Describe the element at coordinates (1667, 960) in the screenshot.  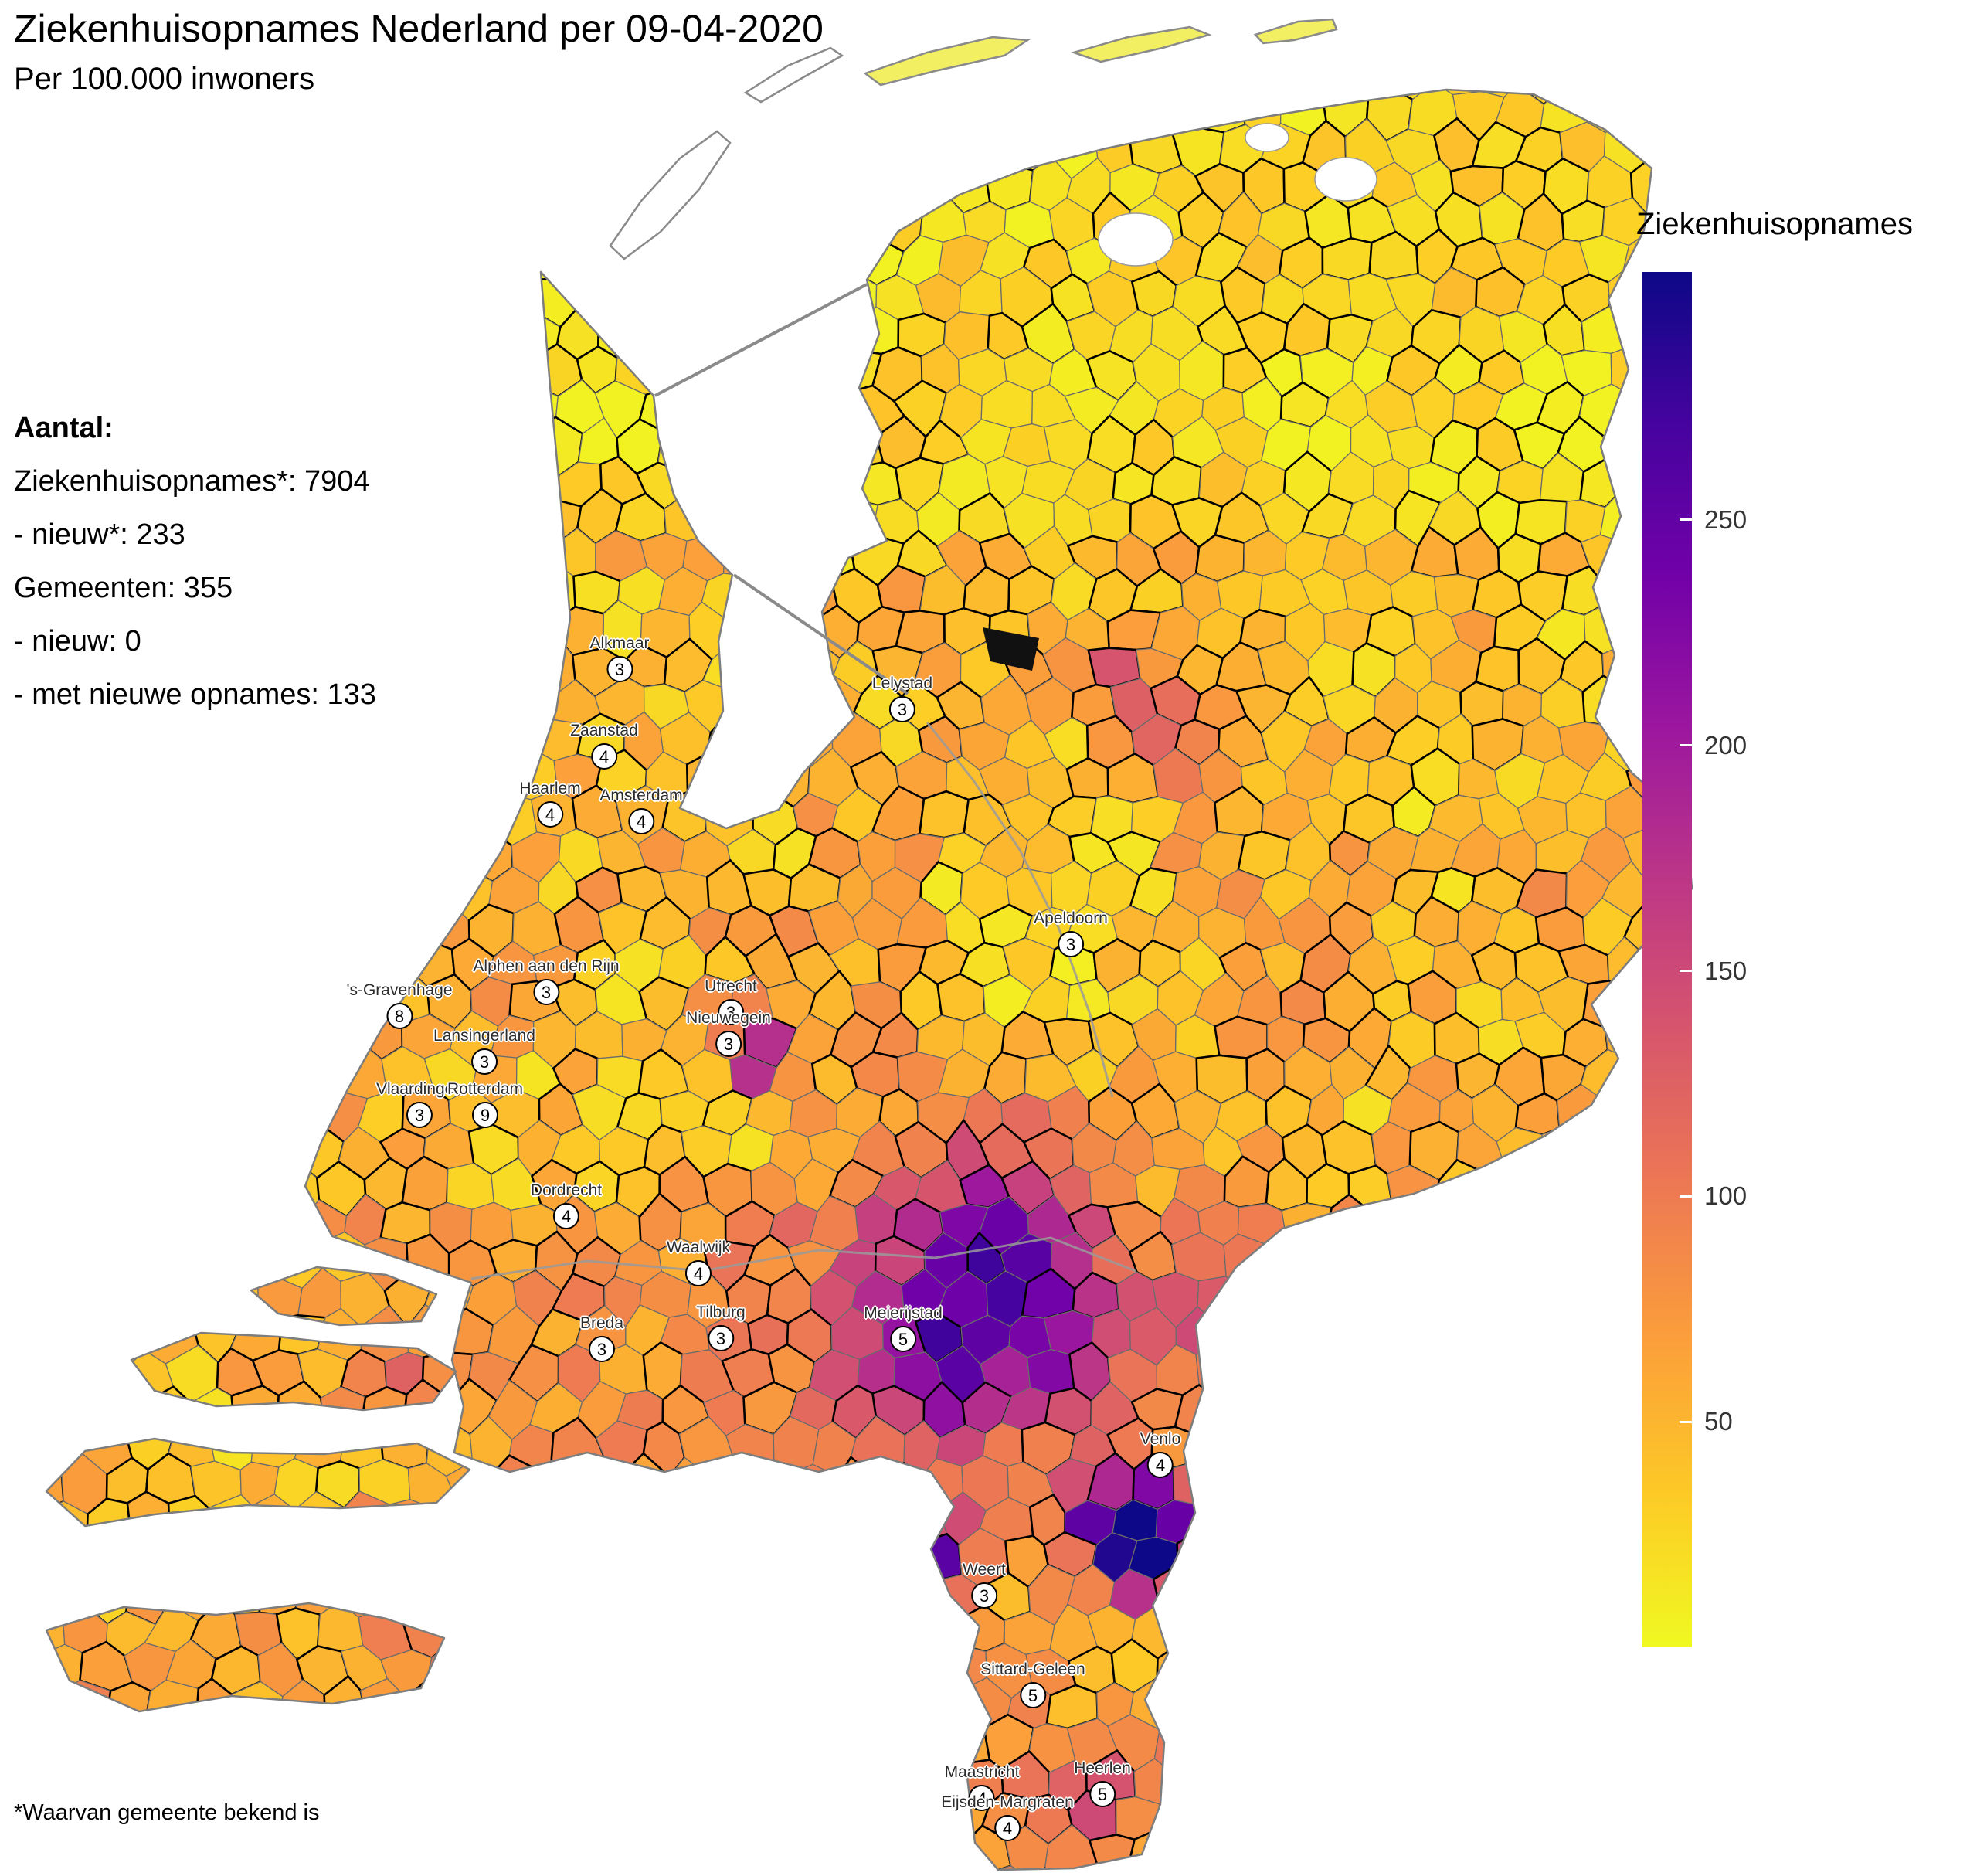
I see `legend-gradient-bar` at that location.